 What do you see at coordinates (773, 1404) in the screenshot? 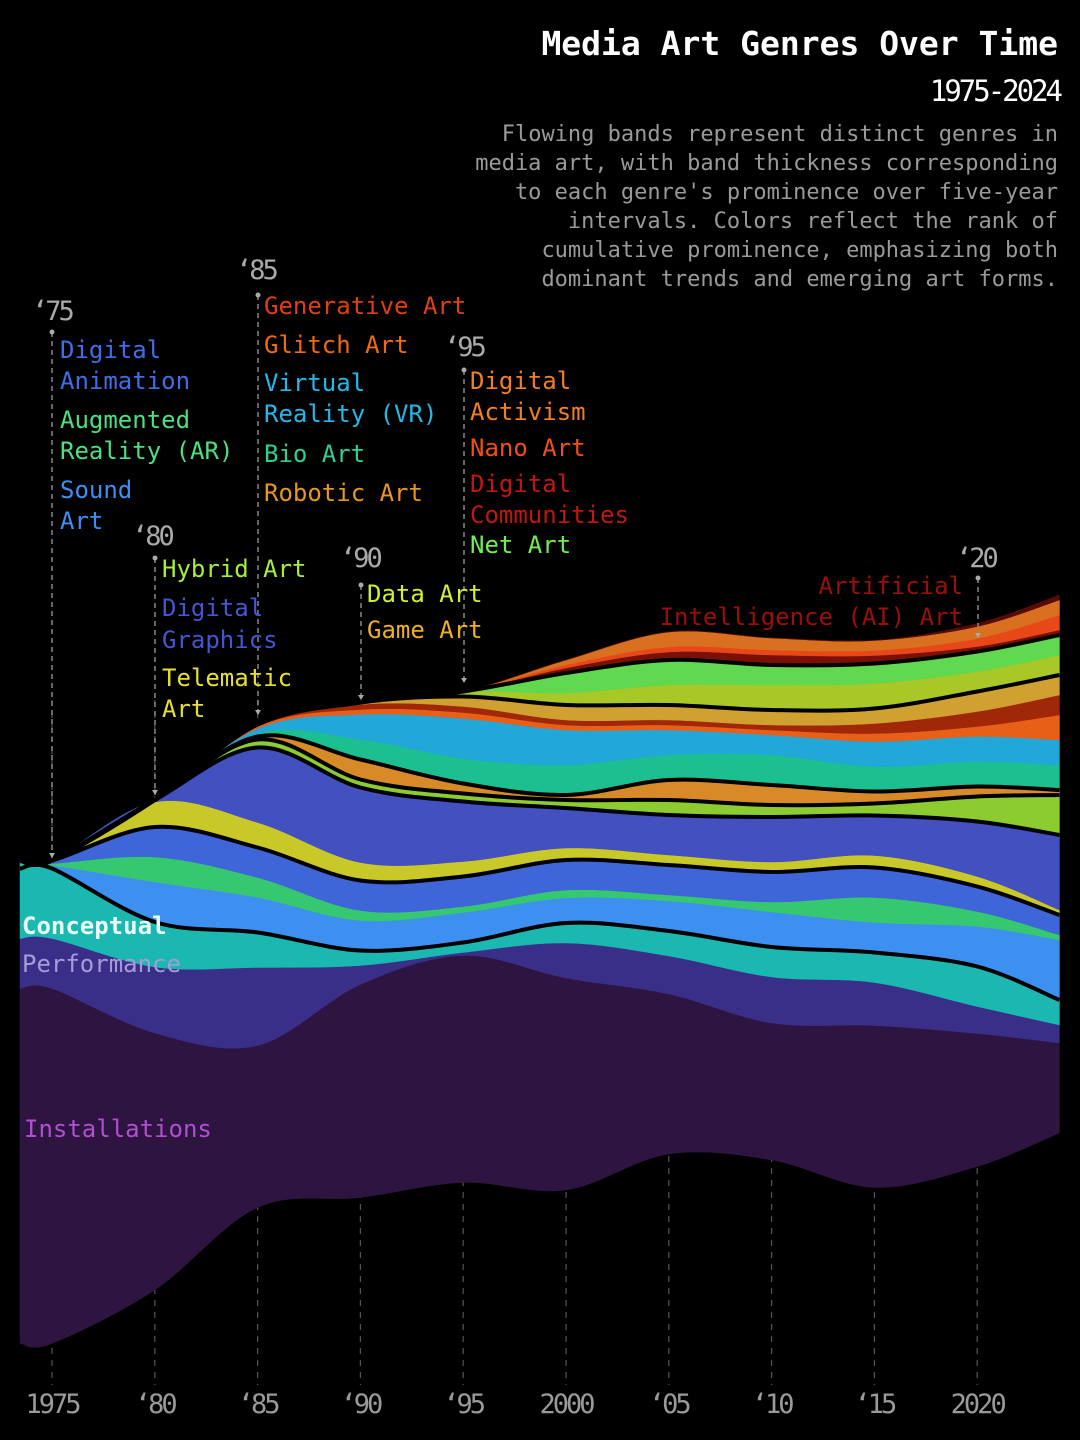
I see `x-tick-label: ‘10` at bounding box center [773, 1404].